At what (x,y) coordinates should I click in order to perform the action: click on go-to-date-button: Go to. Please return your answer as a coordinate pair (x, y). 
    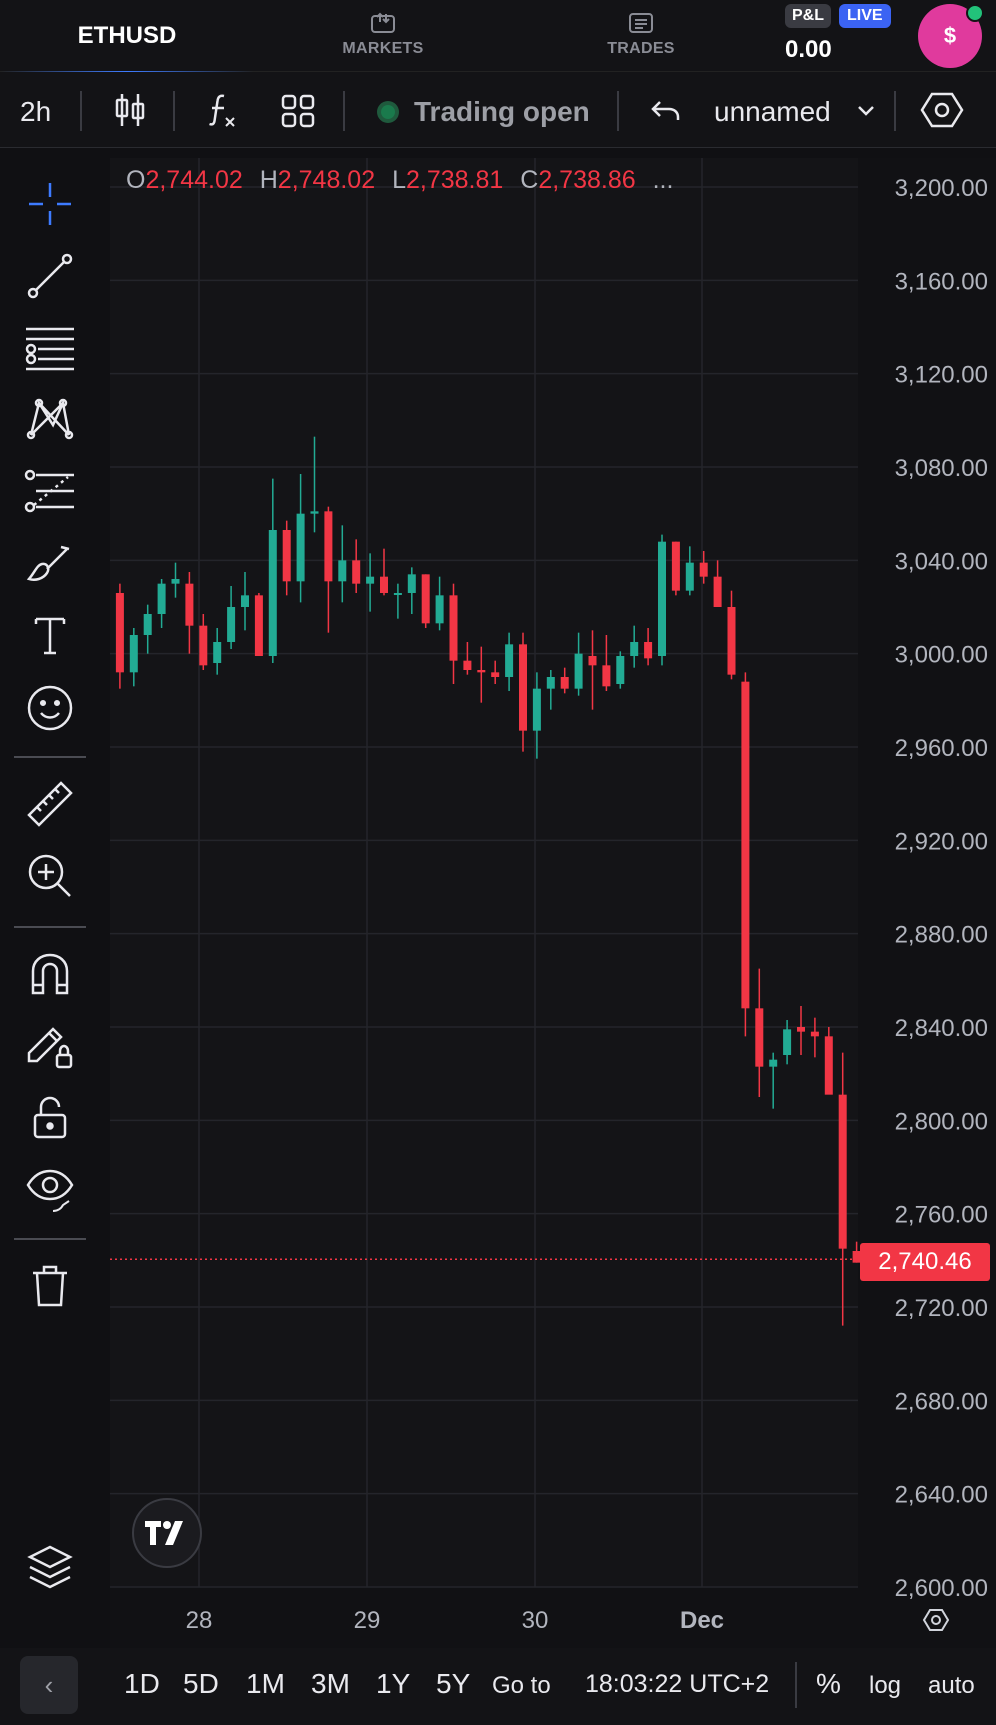
    Looking at the image, I should click on (521, 1685).